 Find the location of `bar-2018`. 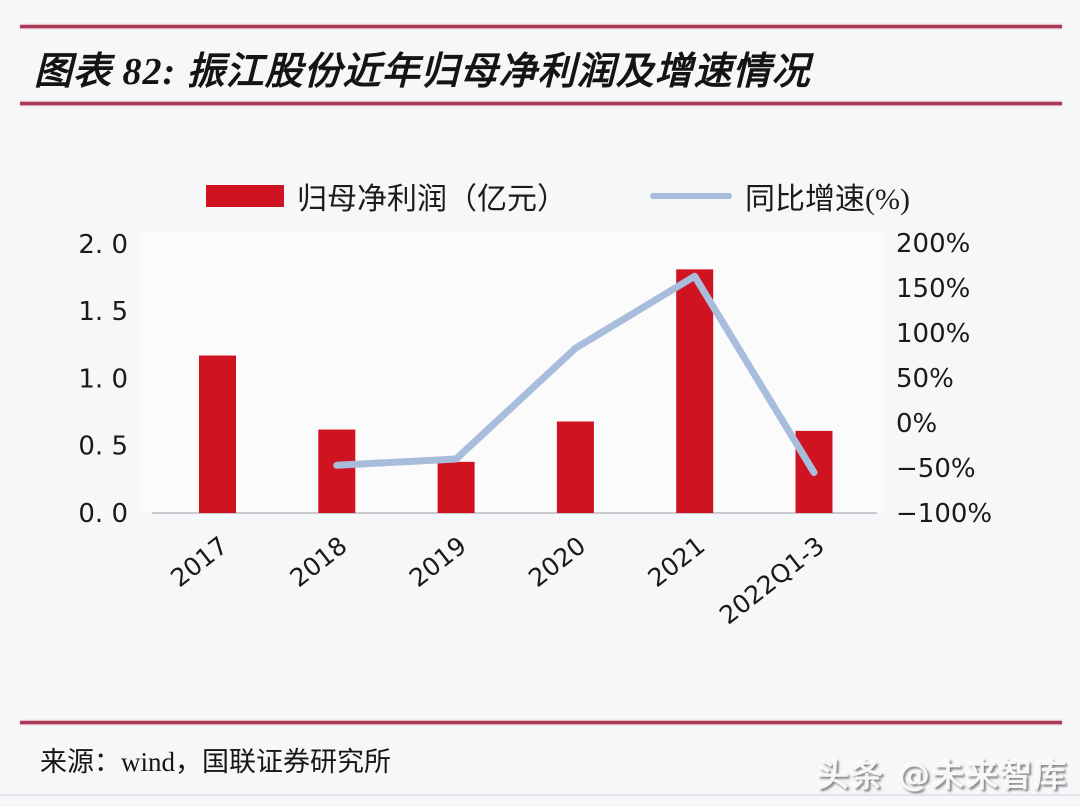

bar-2018 is located at coordinates (337, 471).